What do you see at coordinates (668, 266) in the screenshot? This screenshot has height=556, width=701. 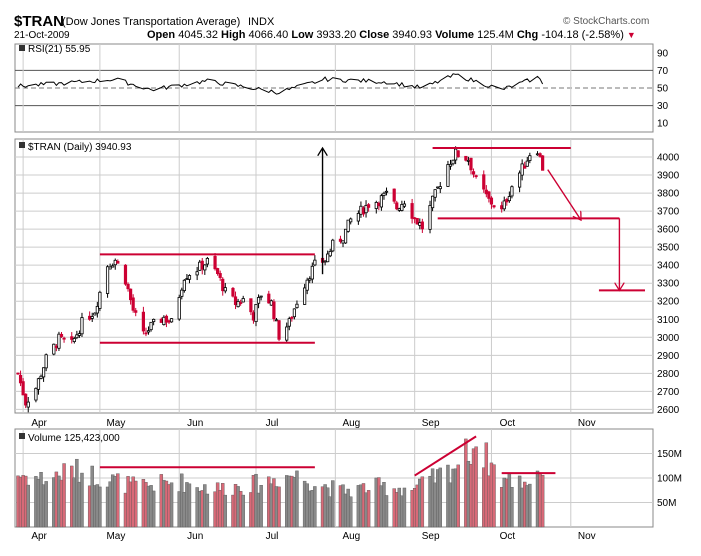 I see `price-tick-label: 3400` at bounding box center [668, 266].